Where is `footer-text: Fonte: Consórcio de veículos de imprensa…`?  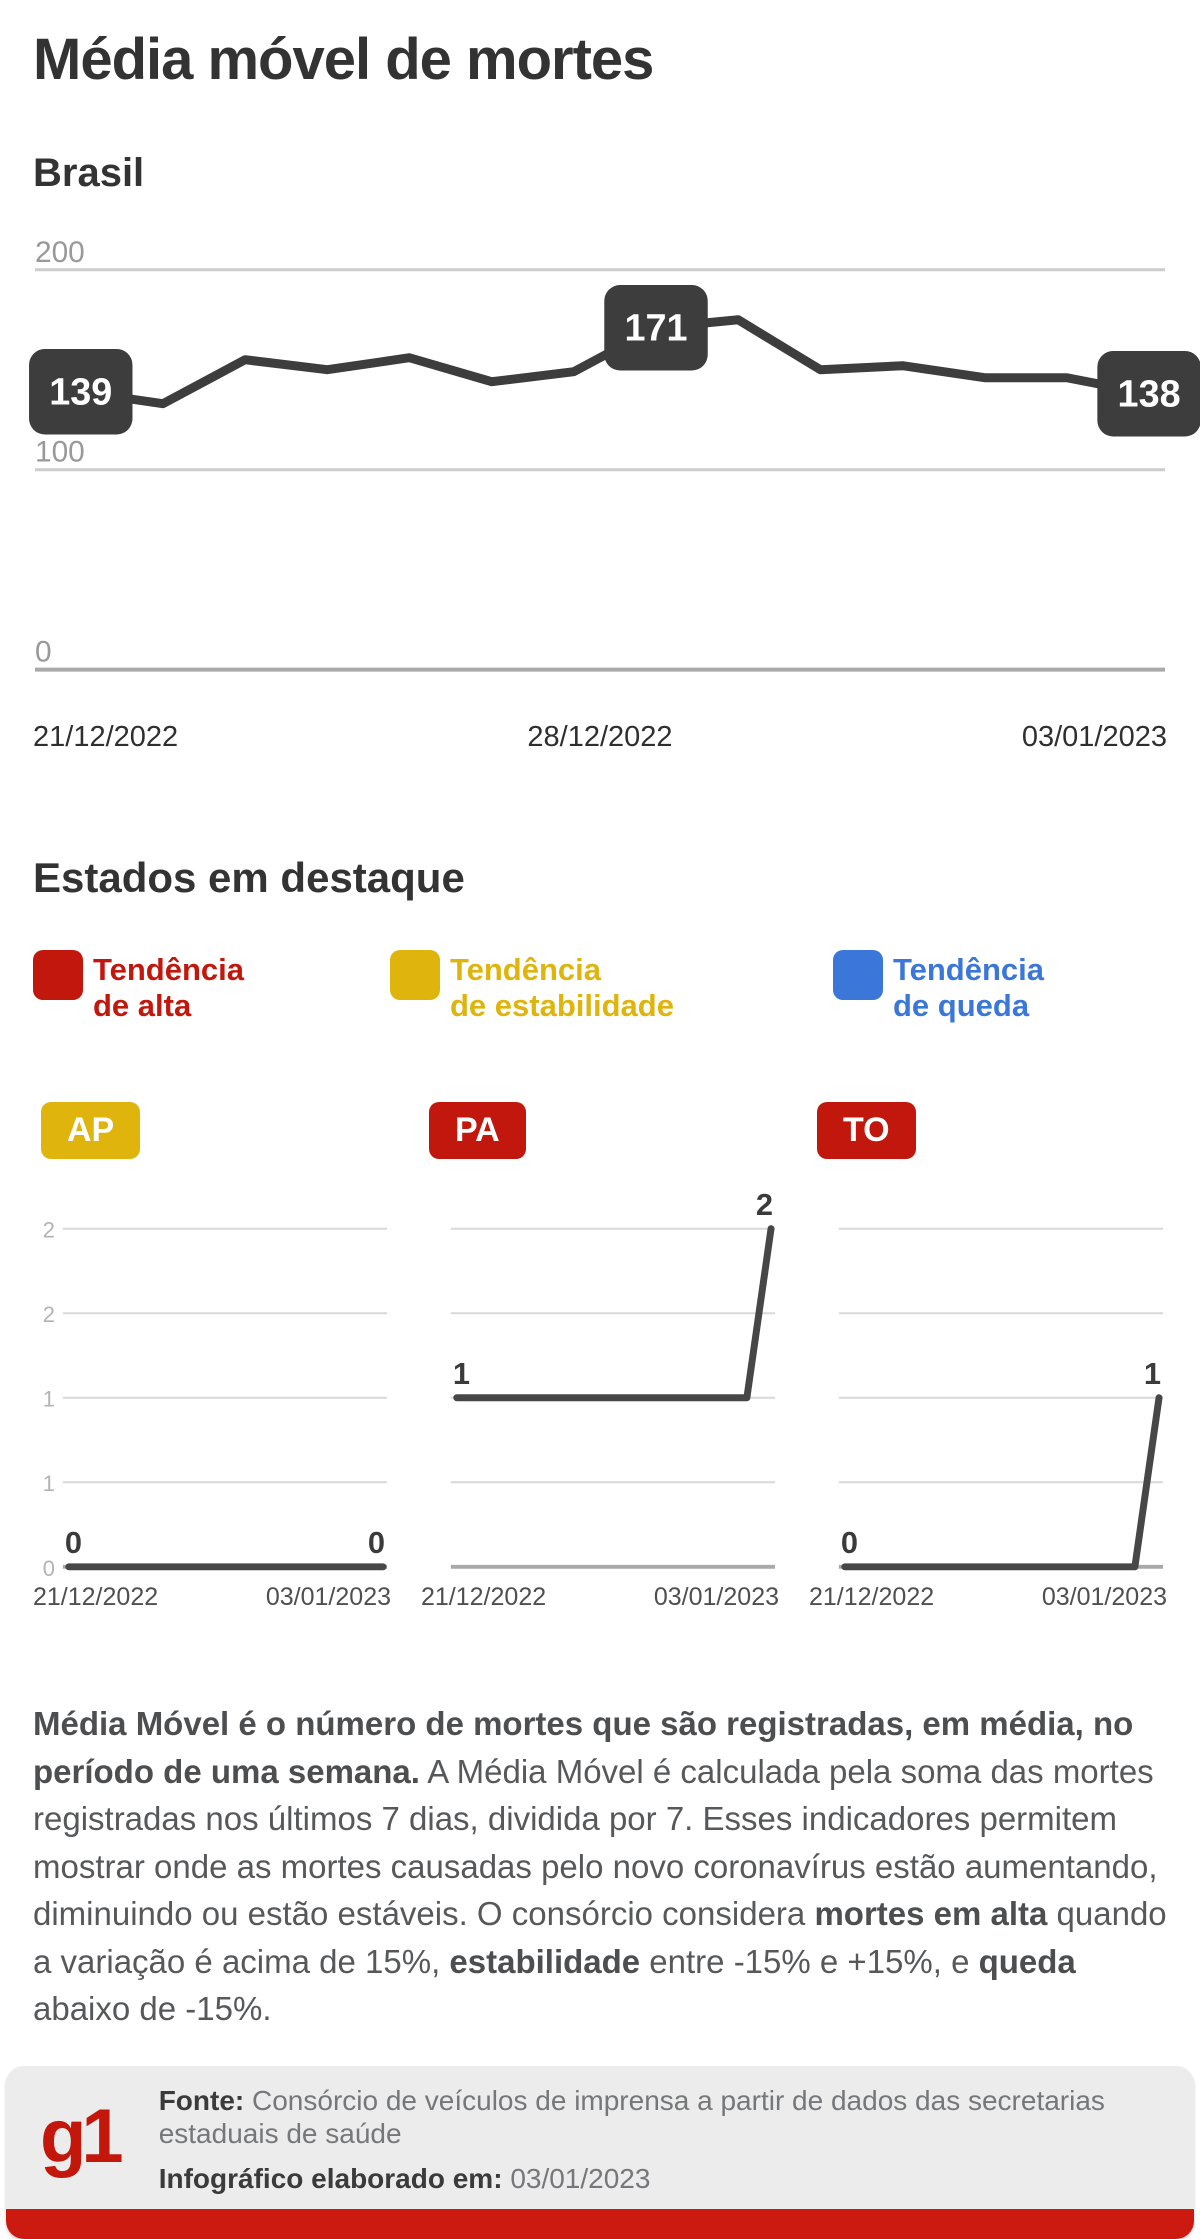
footer-text: Fonte: Consórcio de veículos de imprensa… is located at coordinates (656, 2139).